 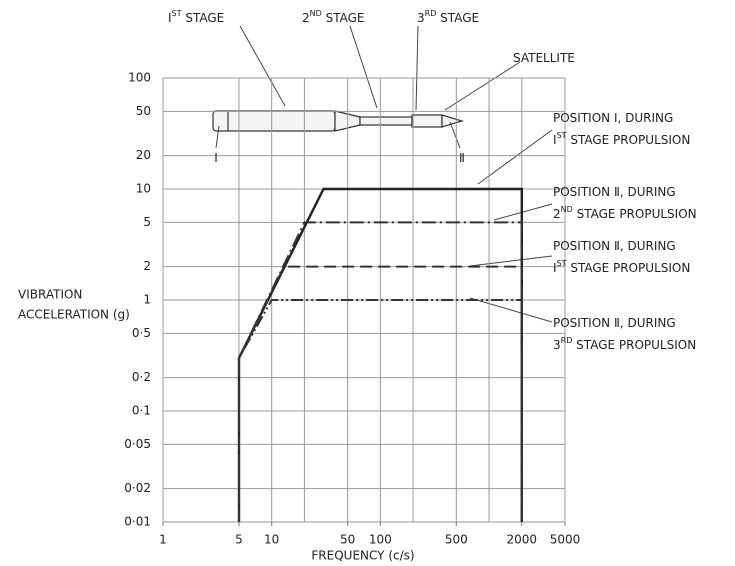 I want to click on text-part: Ⅰ, so click(x=216, y=158).